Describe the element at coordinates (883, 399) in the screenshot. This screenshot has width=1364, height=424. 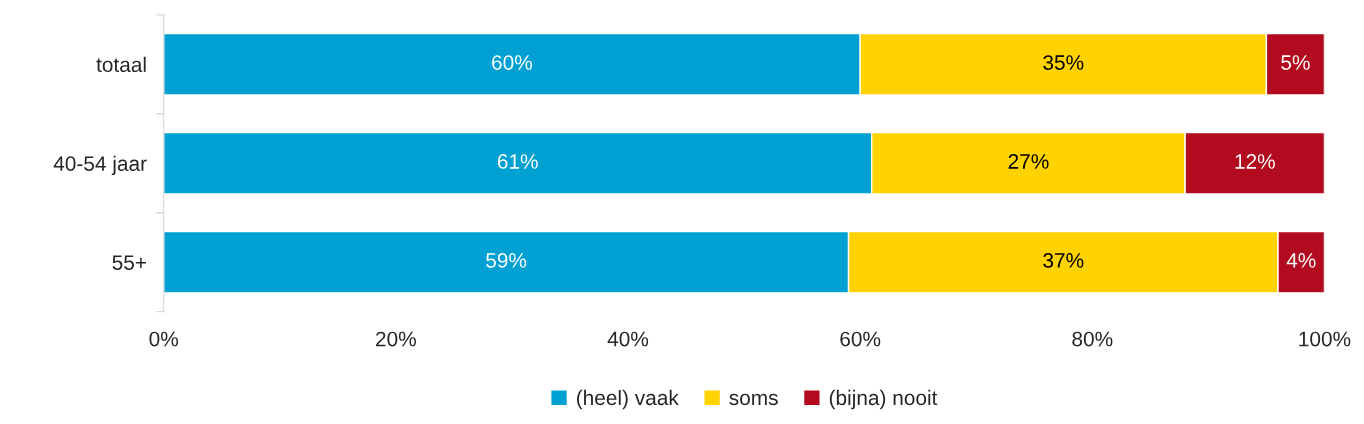
I see `legend-label: (bijna) nooit` at that location.